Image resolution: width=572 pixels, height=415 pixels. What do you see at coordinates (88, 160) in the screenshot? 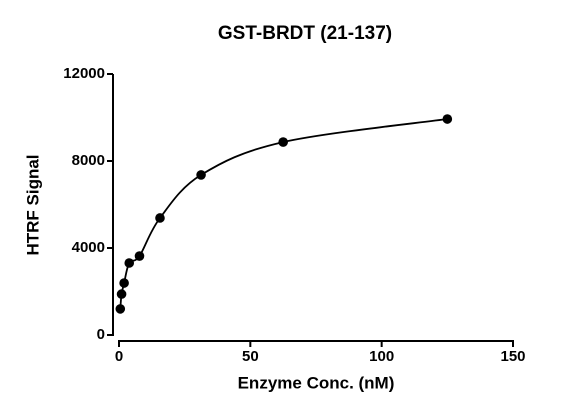
I see `y-tick-label: 8000` at bounding box center [88, 160].